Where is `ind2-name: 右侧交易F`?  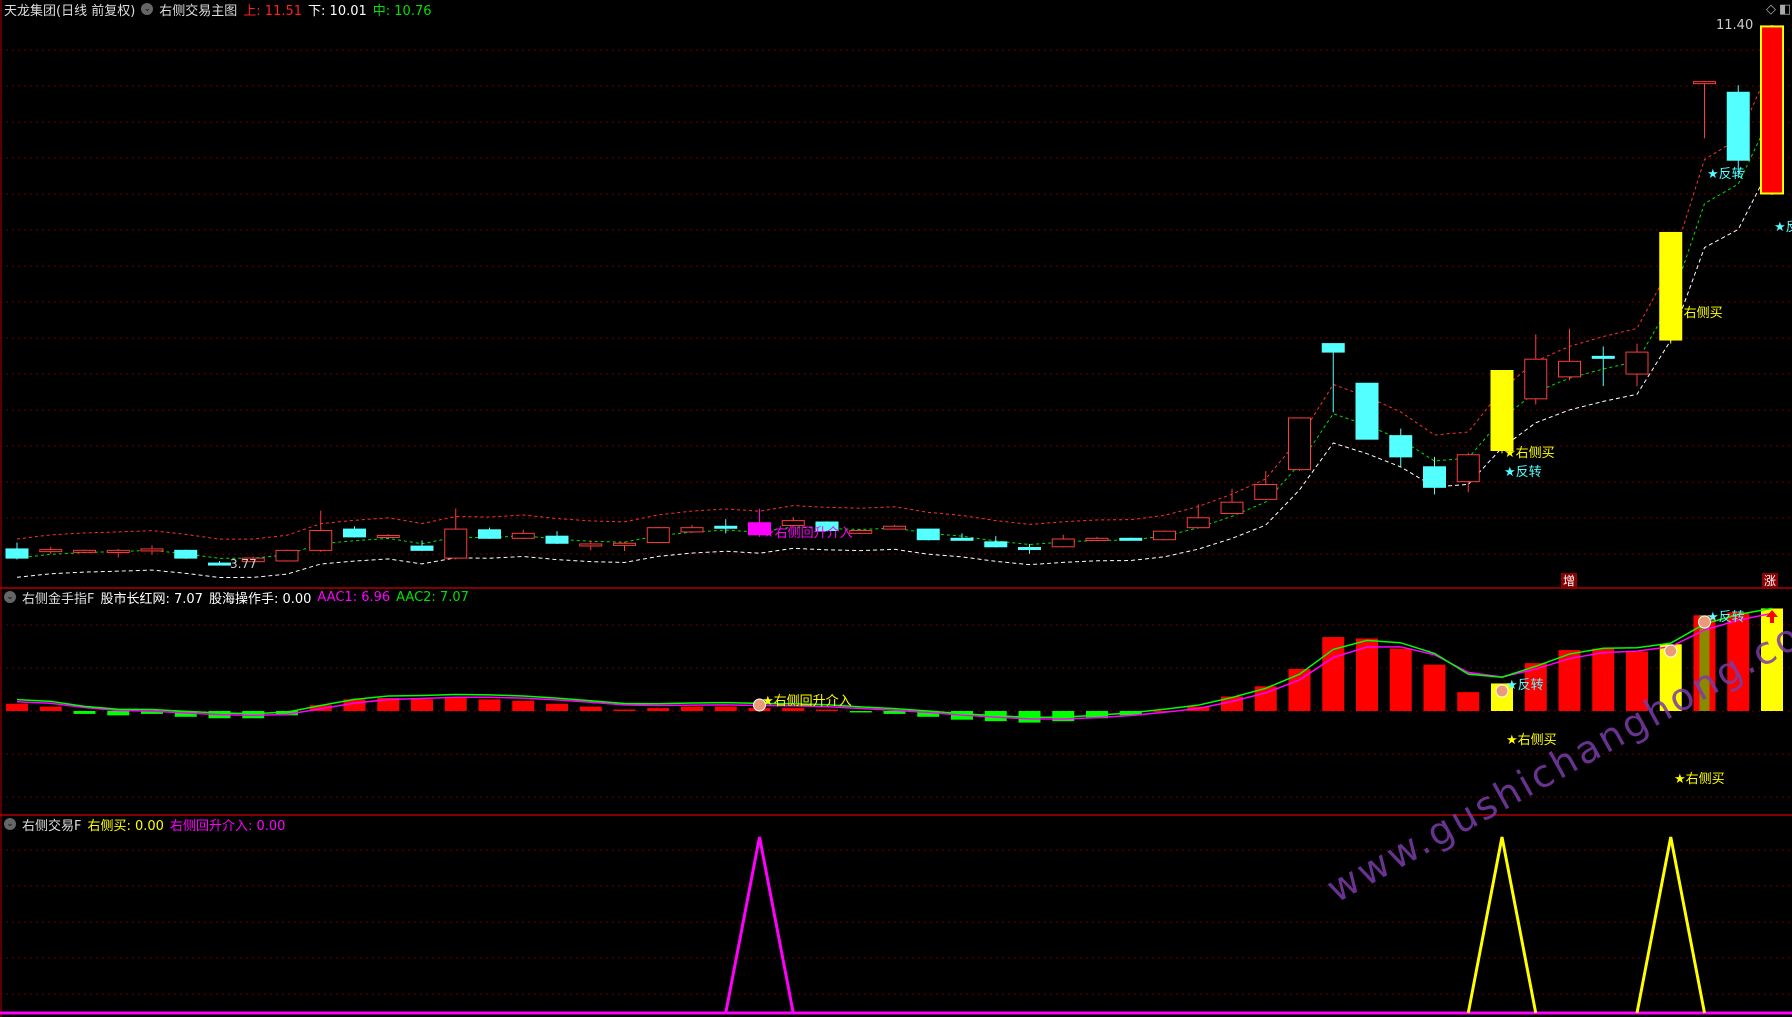 ind2-name: 右侧交易F is located at coordinates (52, 826).